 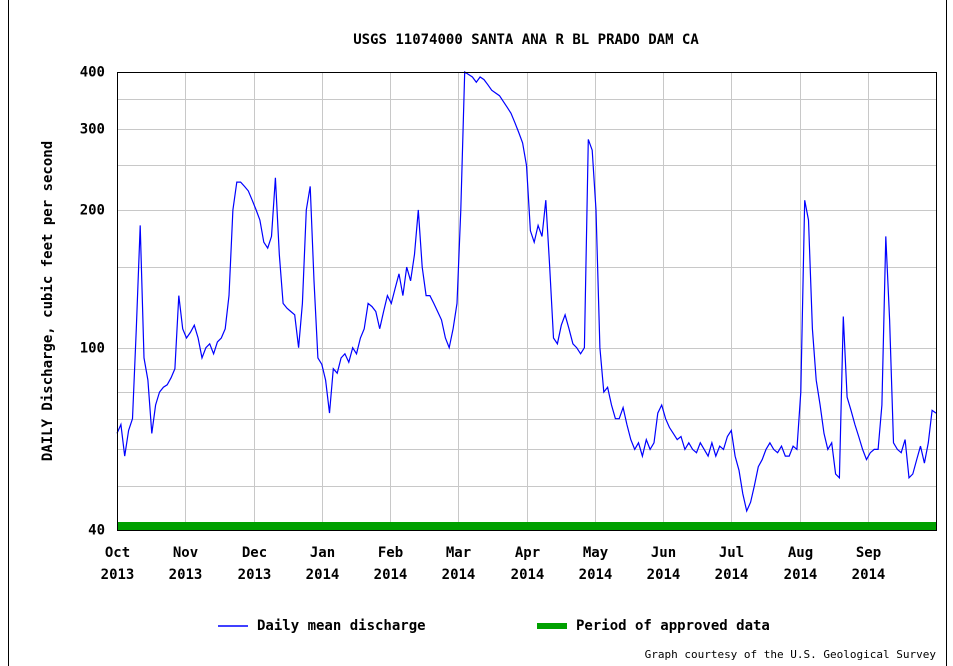 What do you see at coordinates (341, 626) in the screenshot?
I see `legend-label: Daily mean discharge` at bounding box center [341, 626].